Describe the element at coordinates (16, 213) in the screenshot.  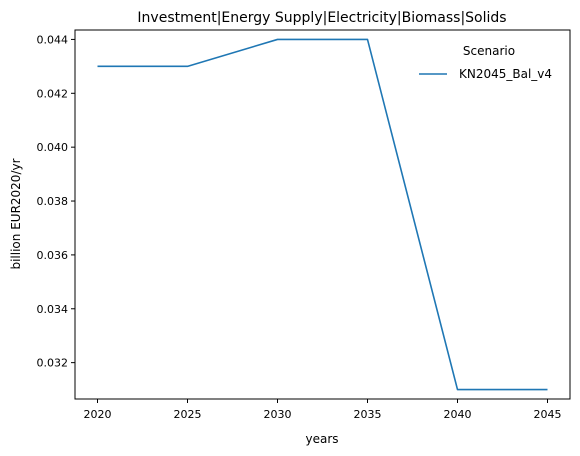
I see `y-axis-label: billion EUR2020/yr` at that location.